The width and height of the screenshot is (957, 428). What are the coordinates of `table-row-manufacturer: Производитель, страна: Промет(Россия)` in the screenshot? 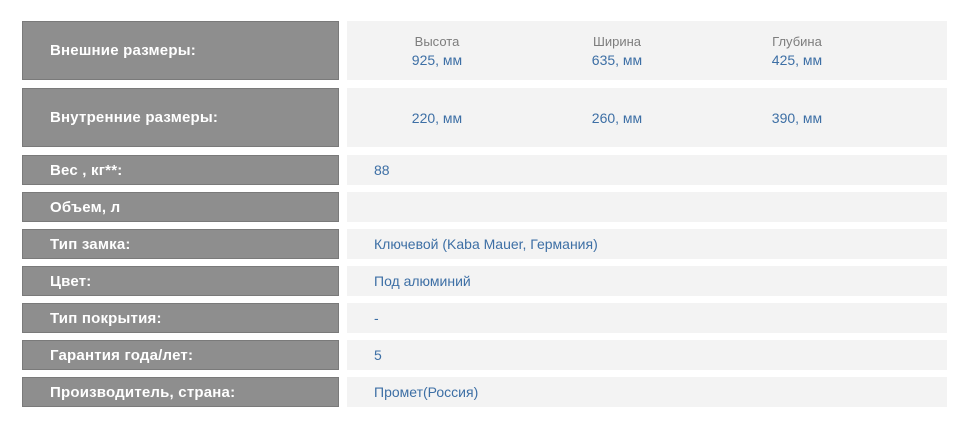 It's located at (484, 392).